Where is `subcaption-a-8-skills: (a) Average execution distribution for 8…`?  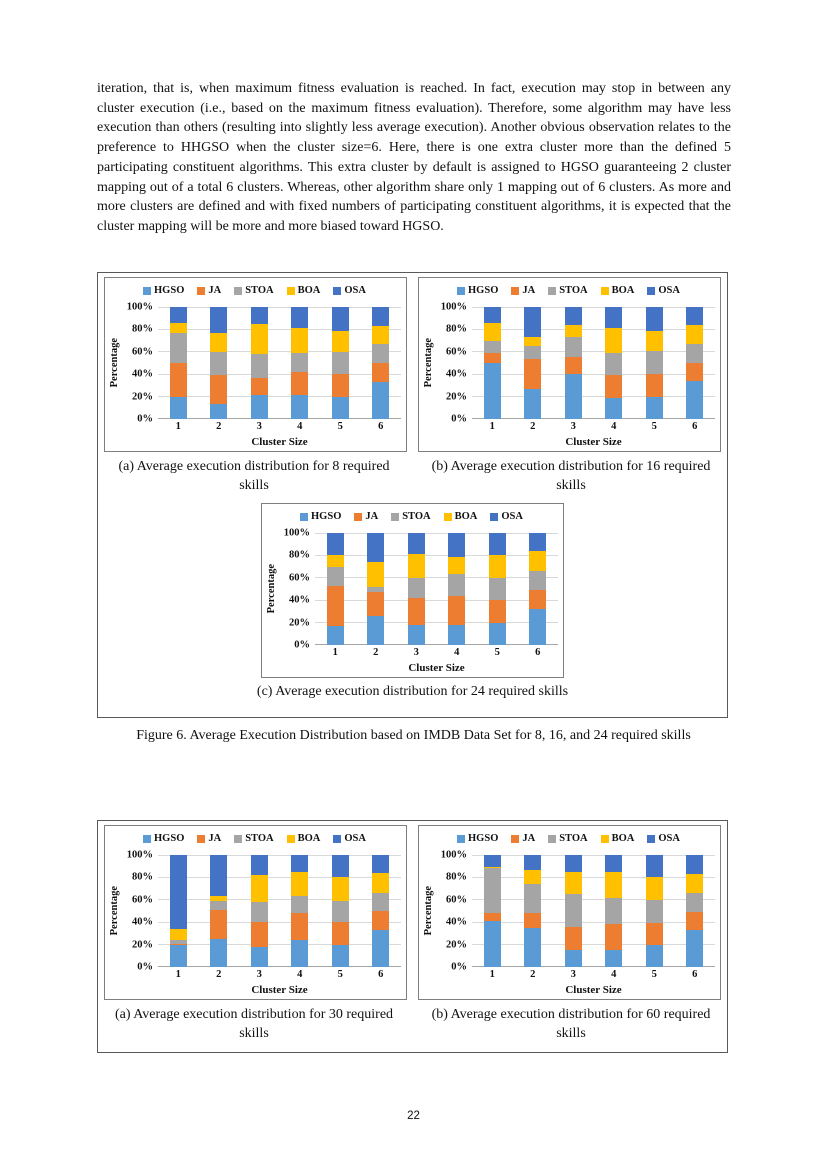
subcaption-a-8-skills: (a) Average execution distribution for 8… is located at coordinates (254, 476).